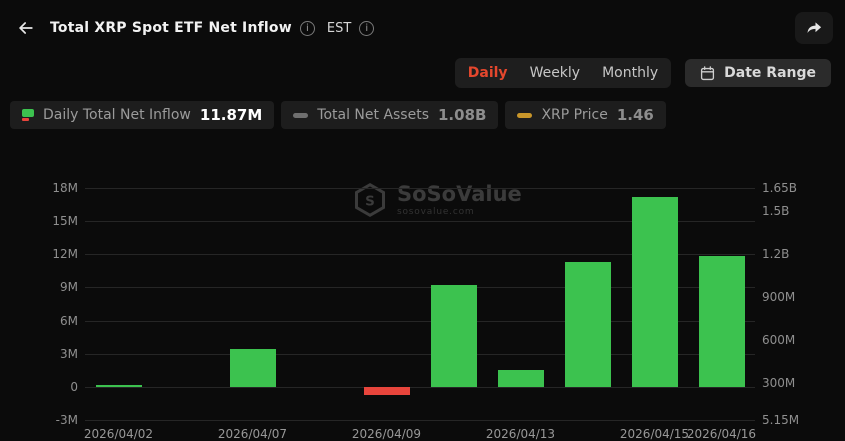  I want to click on share-button, so click(814, 28).